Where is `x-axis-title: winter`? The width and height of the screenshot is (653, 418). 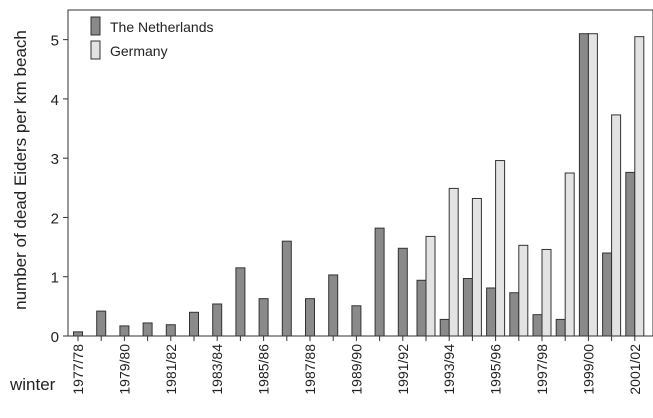
x-axis-title: winter is located at coordinates (32, 384).